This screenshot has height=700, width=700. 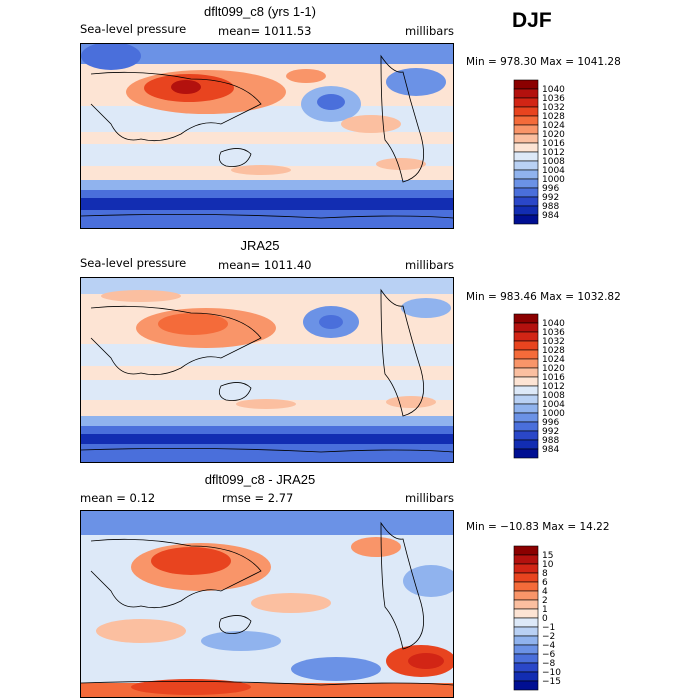 I want to click on colorbar-tick-label: −1, so click(x=548, y=628).